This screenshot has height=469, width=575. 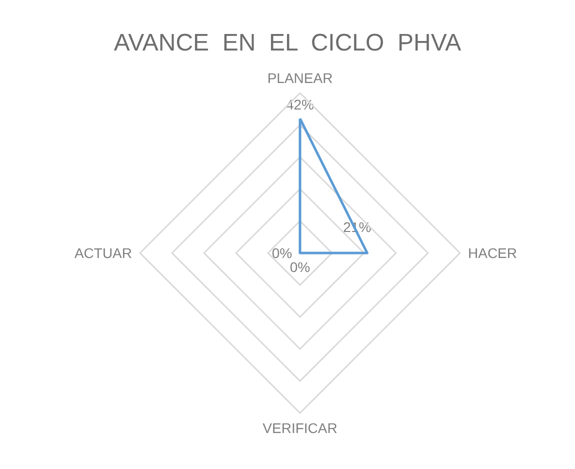 I want to click on spoke-label: PLANEAR, so click(x=300, y=78).